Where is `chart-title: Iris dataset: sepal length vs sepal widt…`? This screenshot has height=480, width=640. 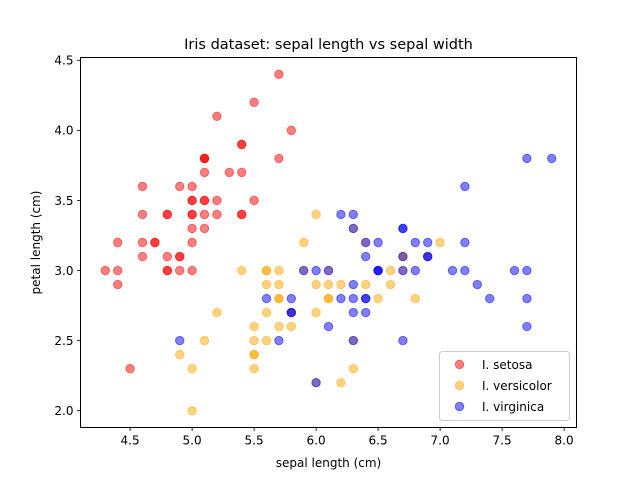
chart-title: Iris dataset: sepal length vs sepal widt… is located at coordinates (328, 45).